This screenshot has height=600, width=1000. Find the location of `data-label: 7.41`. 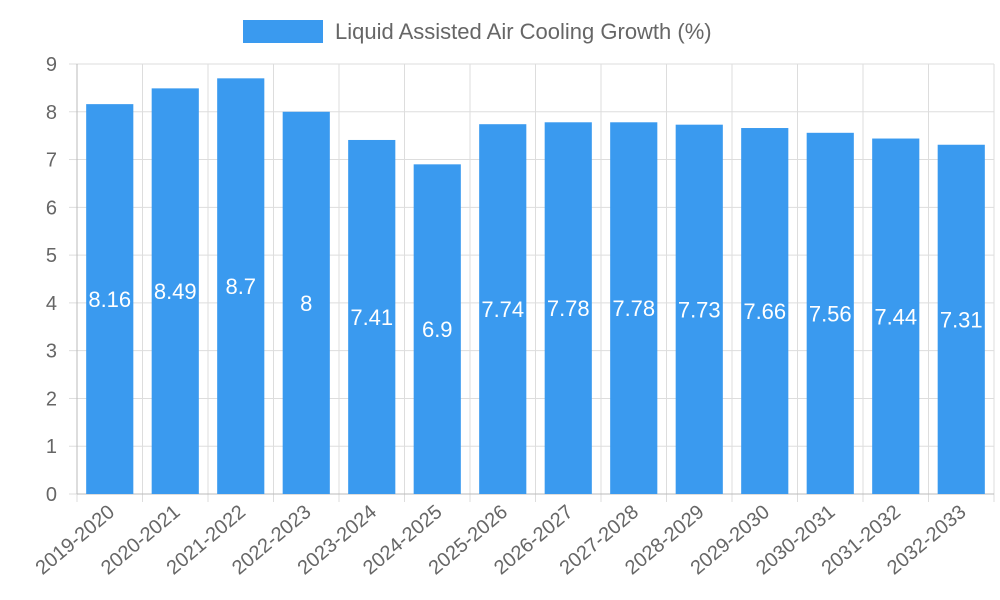

data-label: 7.41 is located at coordinates (371, 317).